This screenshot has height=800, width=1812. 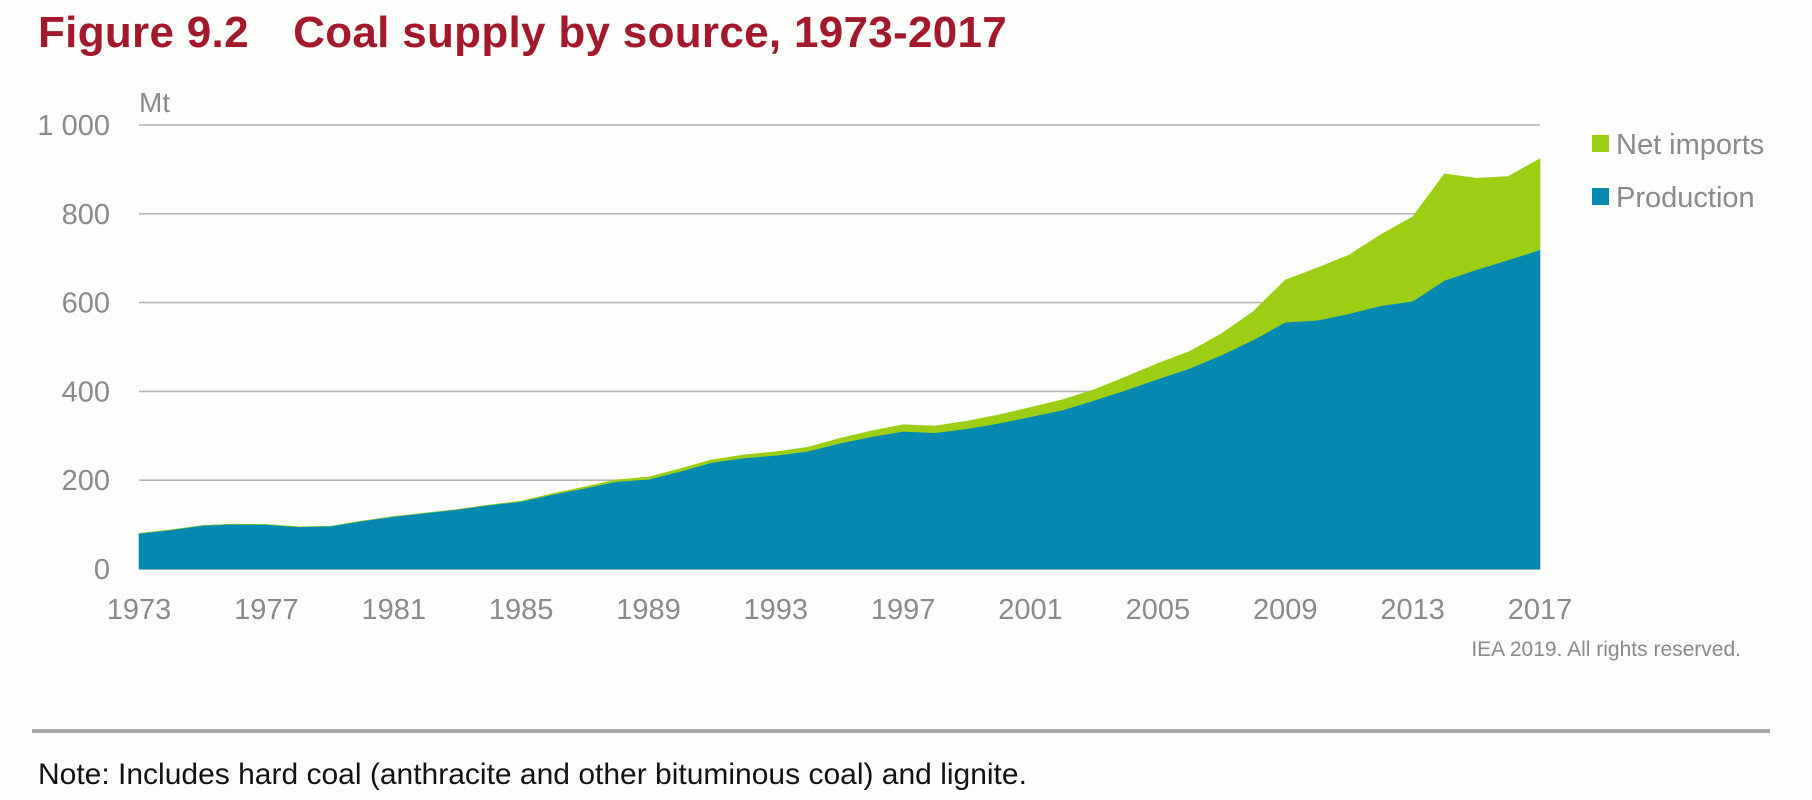 What do you see at coordinates (154, 102) in the screenshot?
I see `y-axis-unit: Mt` at bounding box center [154, 102].